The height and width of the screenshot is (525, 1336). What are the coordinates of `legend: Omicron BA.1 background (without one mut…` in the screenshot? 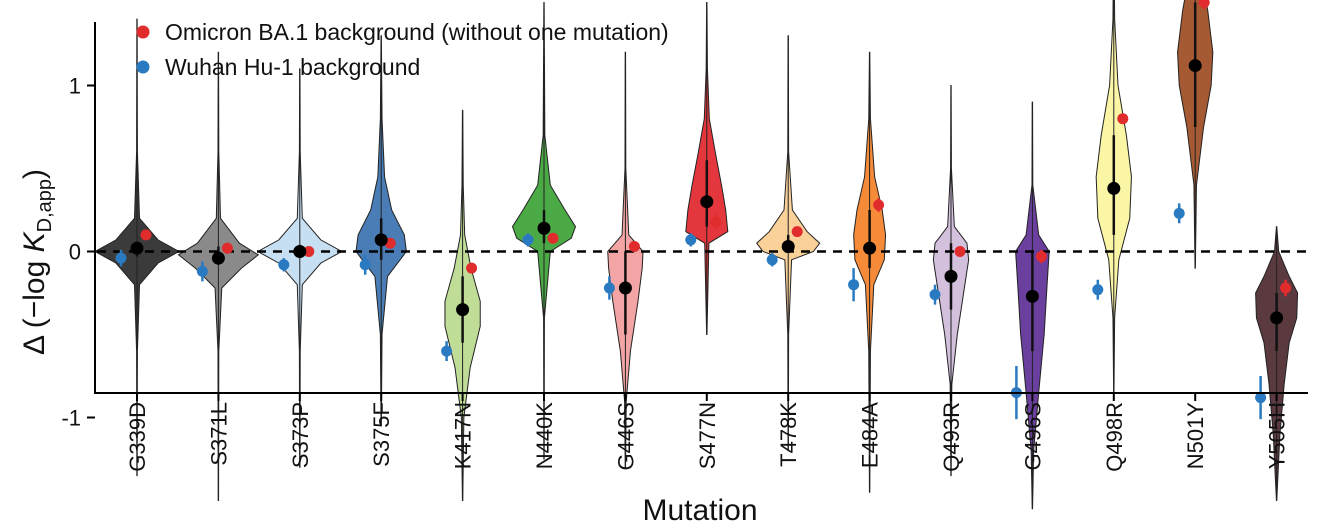 It's located at (402, 49).